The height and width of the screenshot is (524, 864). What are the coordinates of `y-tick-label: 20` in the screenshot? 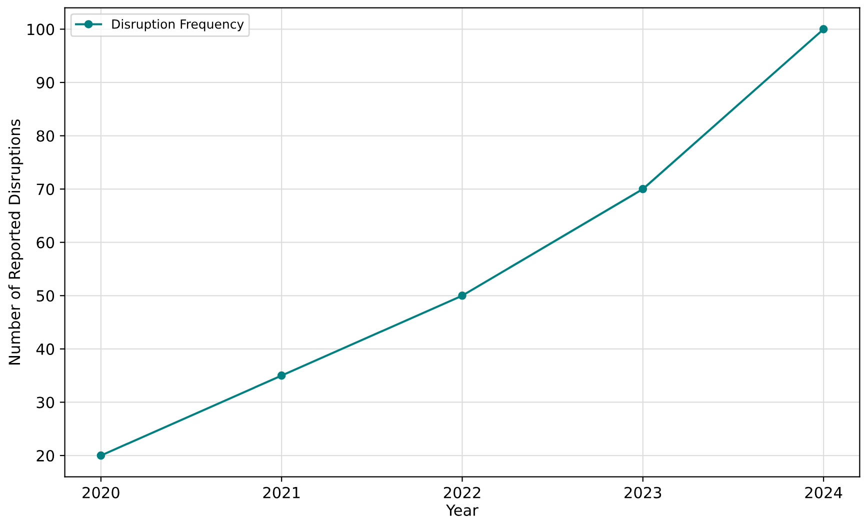 It's located at (45, 456).